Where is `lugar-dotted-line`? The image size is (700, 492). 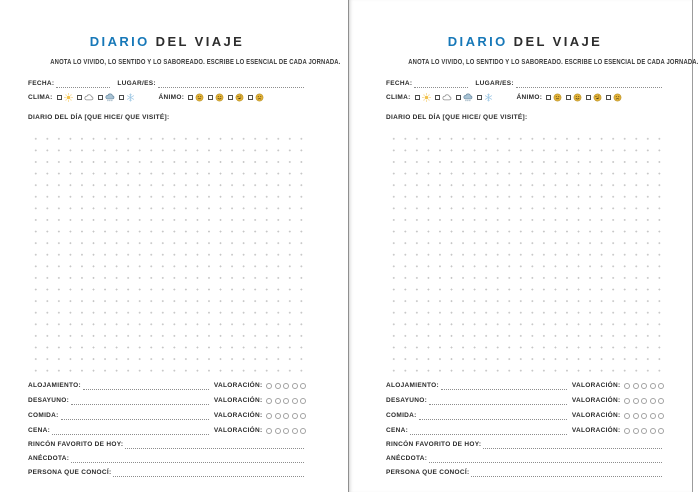
lugar-dotted-line is located at coordinates (588, 85).